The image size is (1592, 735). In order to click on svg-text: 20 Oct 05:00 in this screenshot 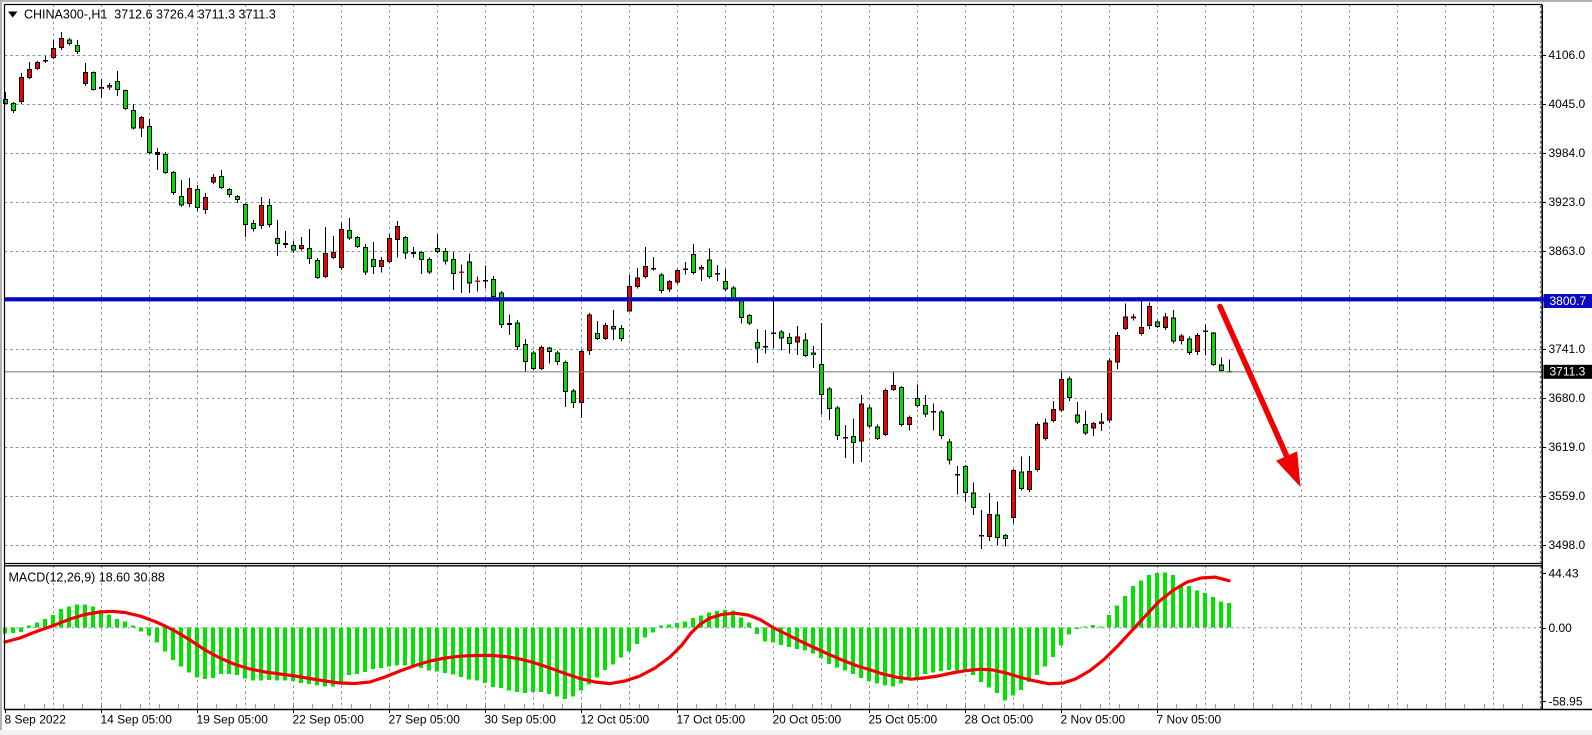, I will do `click(807, 720)`.